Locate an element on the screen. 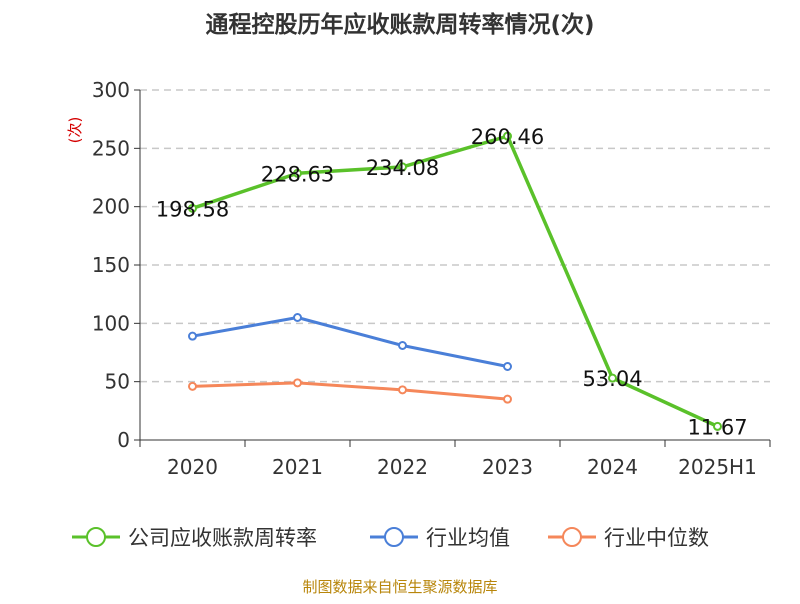 Image resolution: width=800 pixels, height=604 pixels. data-label: 53.04 is located at coordinates (612, 379).